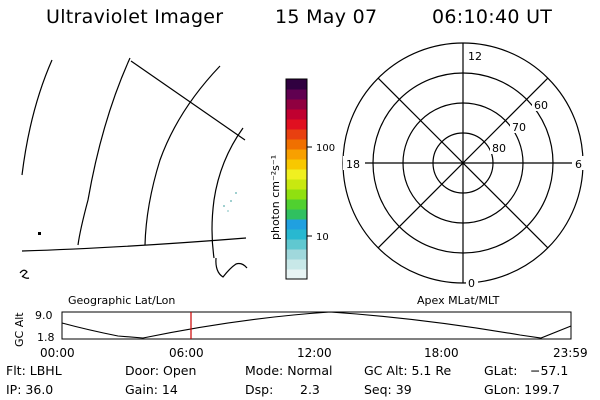  Describe the element at coordinates (519, 127) in the screenshot. I see `lat-label-70: 70` at that location.